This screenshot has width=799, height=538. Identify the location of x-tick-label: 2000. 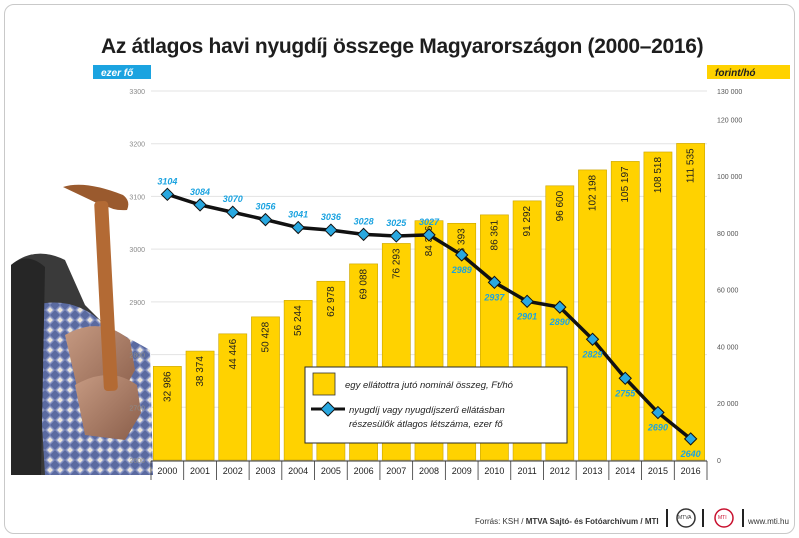
(167, 471).